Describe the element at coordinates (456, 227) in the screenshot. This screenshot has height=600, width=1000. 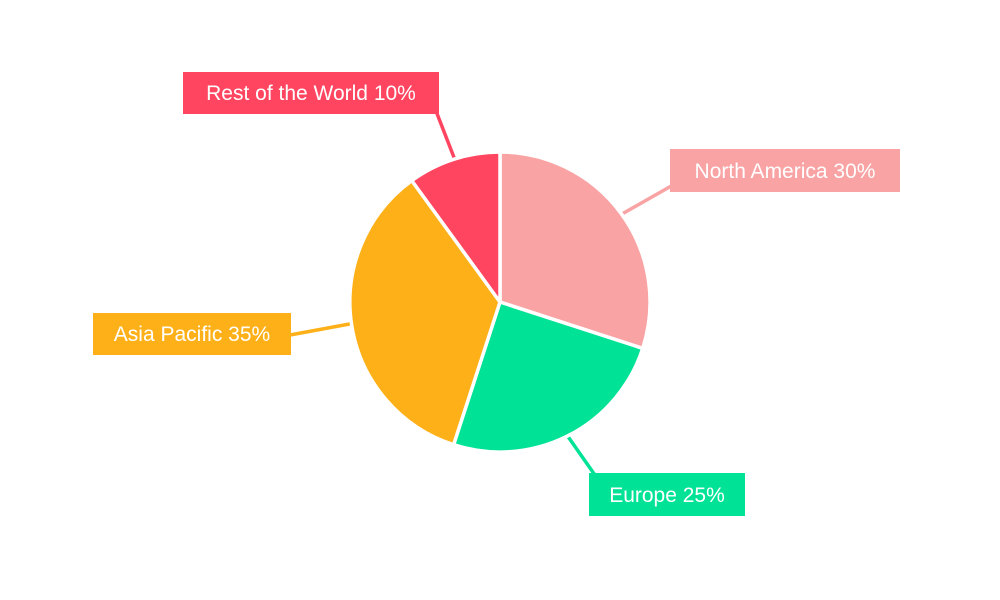
I see `pie-slice-rest-of-world` at that location.